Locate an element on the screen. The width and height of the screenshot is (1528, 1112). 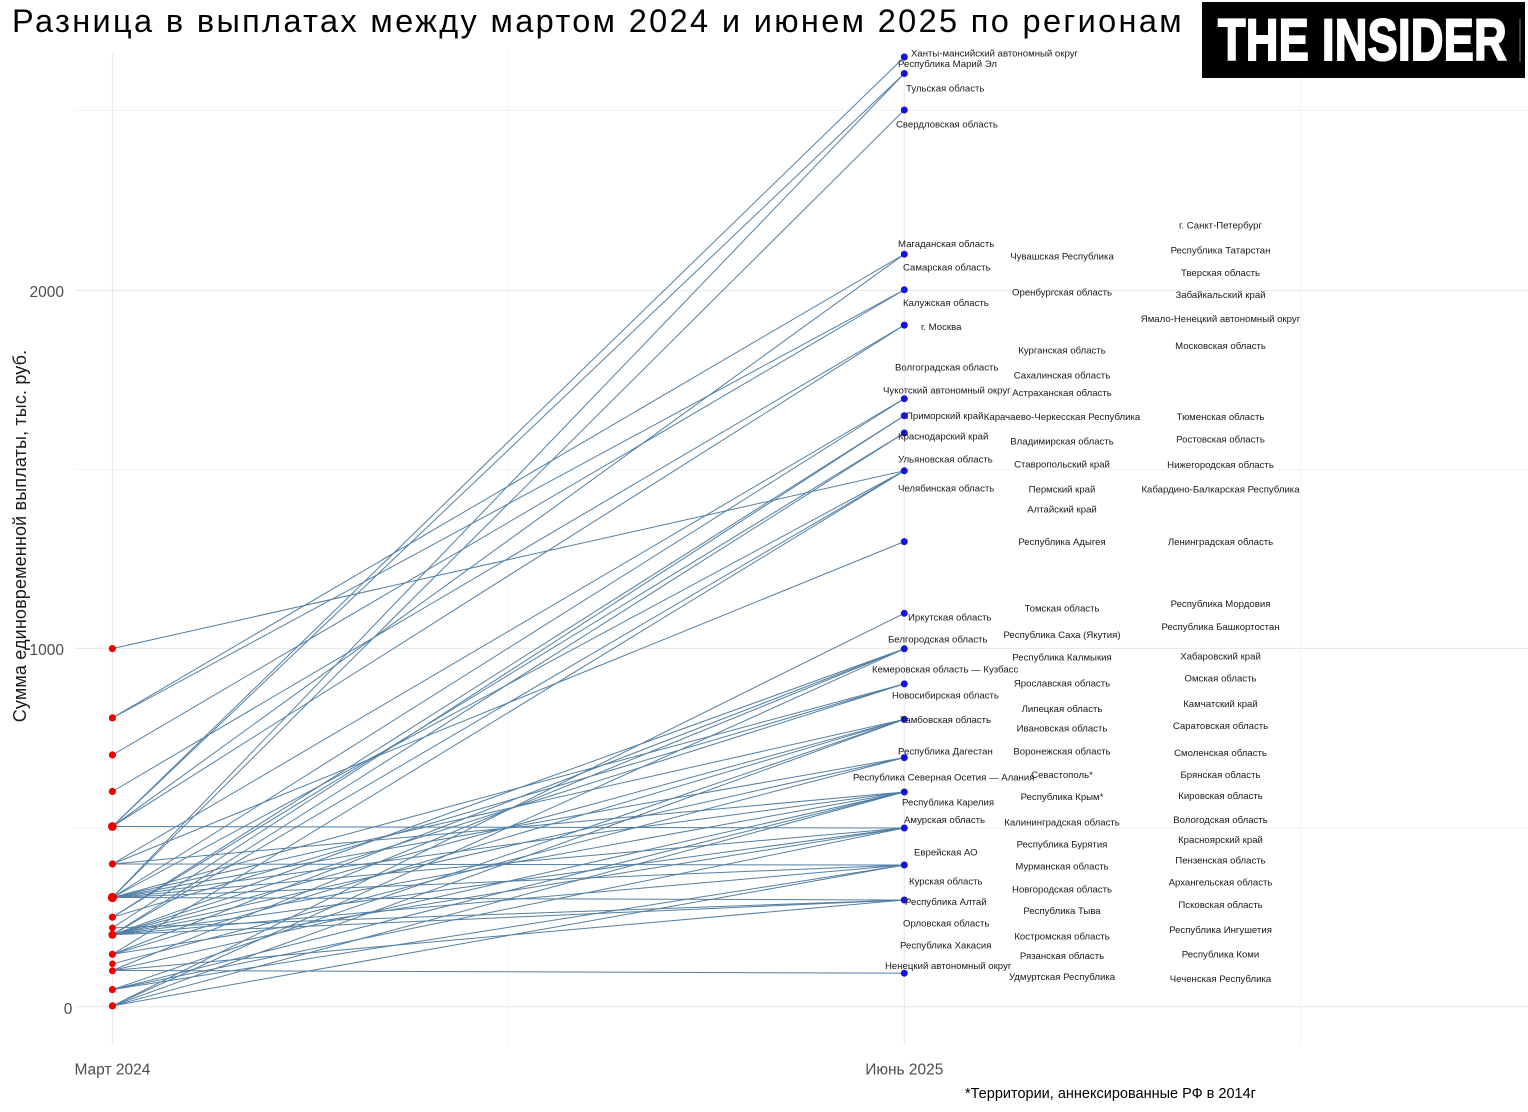
svg-text: Свердловская область is located at coordinates (947, 125).